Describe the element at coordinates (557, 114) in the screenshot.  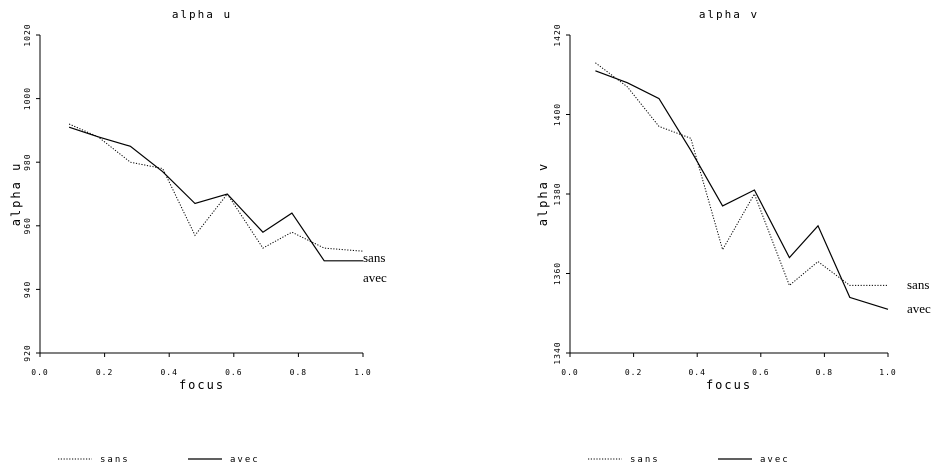
I see `y-tick-label: 1400` at that location.